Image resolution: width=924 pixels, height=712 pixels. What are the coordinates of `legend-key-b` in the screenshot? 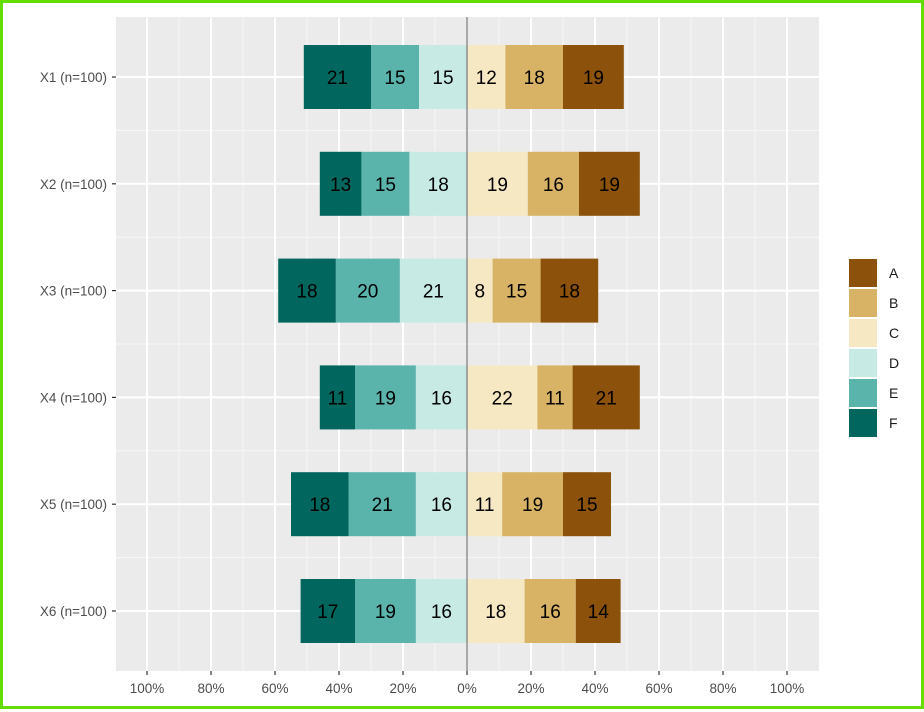 It's located at (863, 303).